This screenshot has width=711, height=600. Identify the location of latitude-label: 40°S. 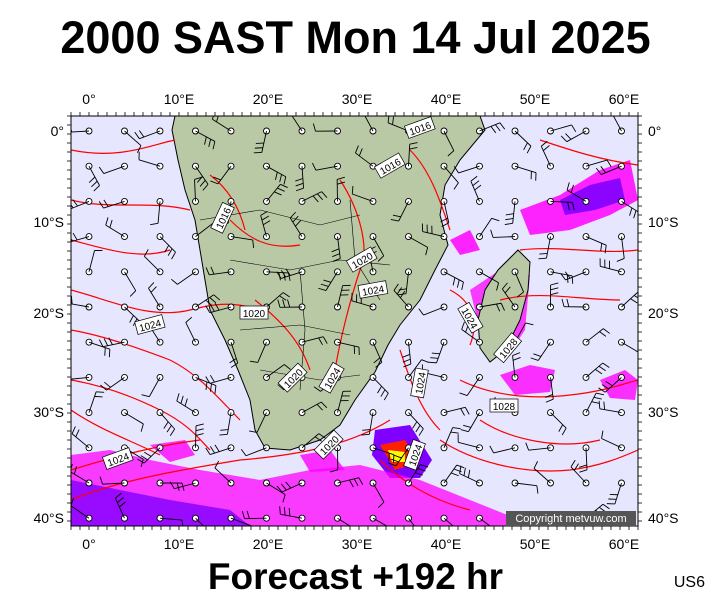
(48, 518).